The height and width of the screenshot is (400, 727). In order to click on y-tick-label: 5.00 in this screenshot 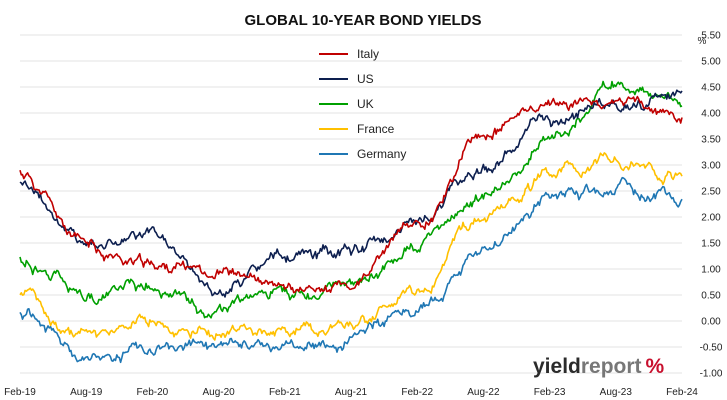, I will do `click(711, 62)`.